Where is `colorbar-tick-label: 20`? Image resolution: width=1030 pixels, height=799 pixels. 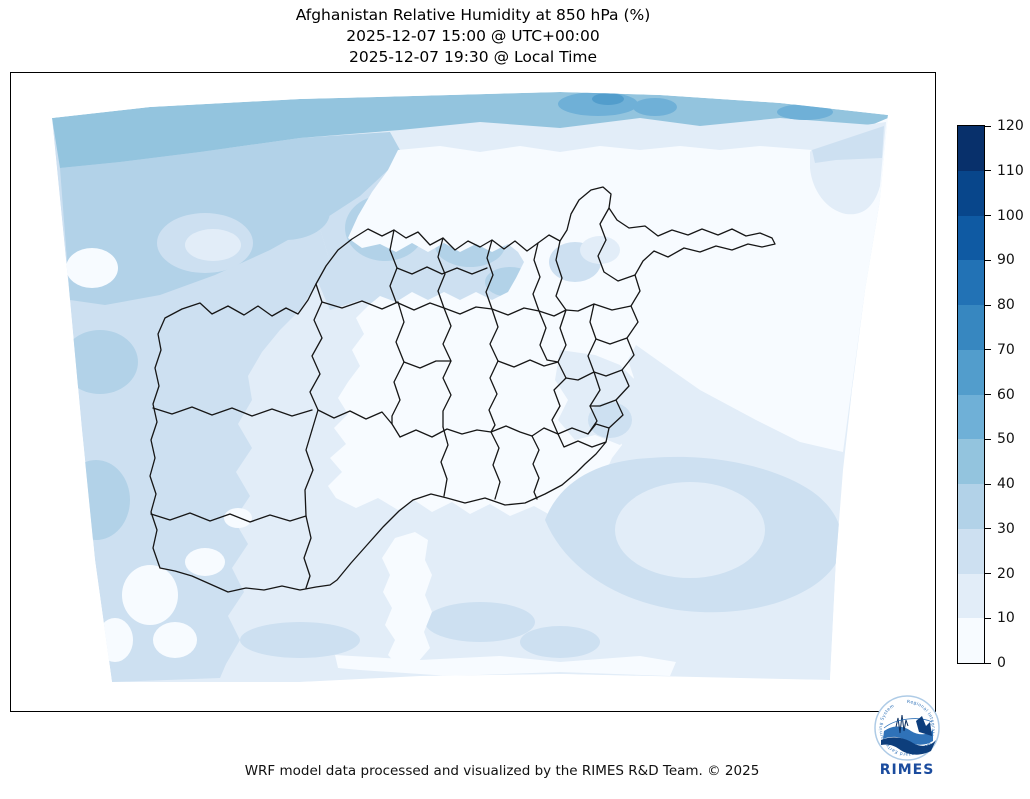
colorbar-tick-label: 20 is located at coordinates (1006, 573).